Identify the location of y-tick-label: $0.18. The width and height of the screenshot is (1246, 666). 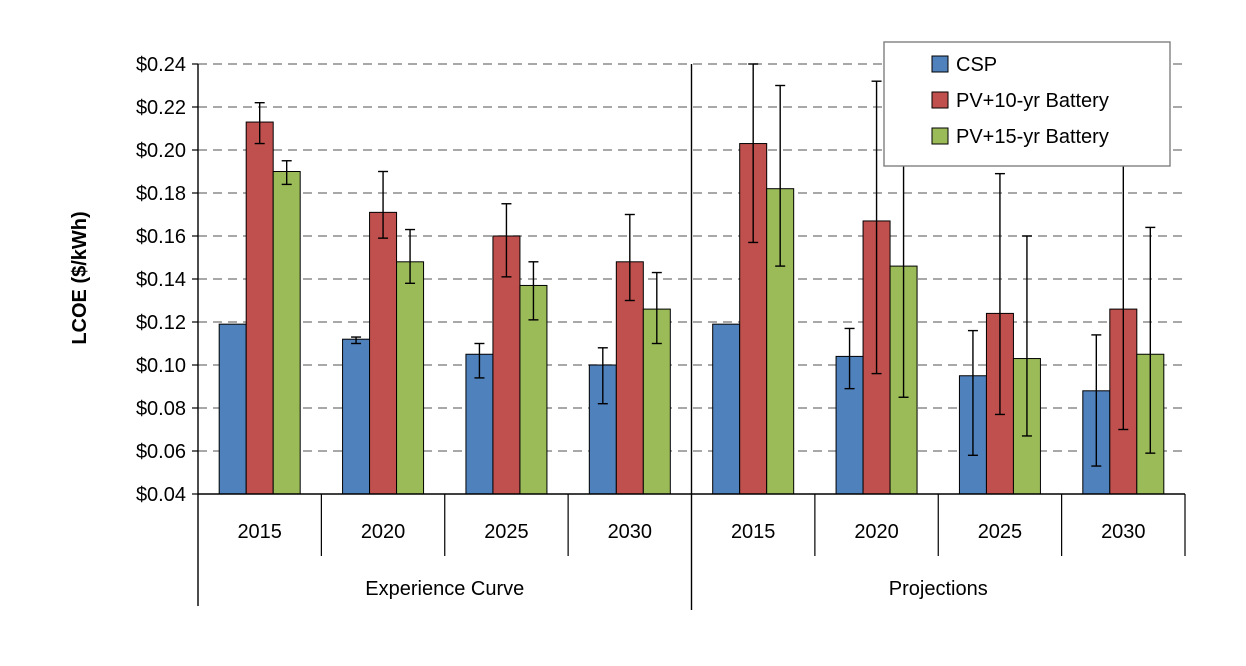
(161, 194).